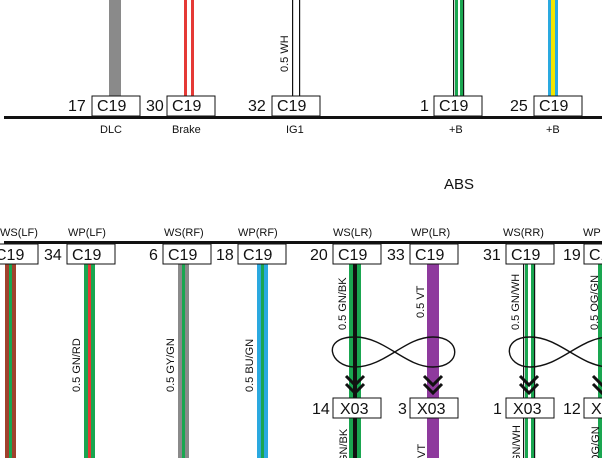 The width and height of the screenshot is (602, 458). Describe the element at coordinates (10, 361) in the screenshot. I see `wire-ws-lf` at that location.